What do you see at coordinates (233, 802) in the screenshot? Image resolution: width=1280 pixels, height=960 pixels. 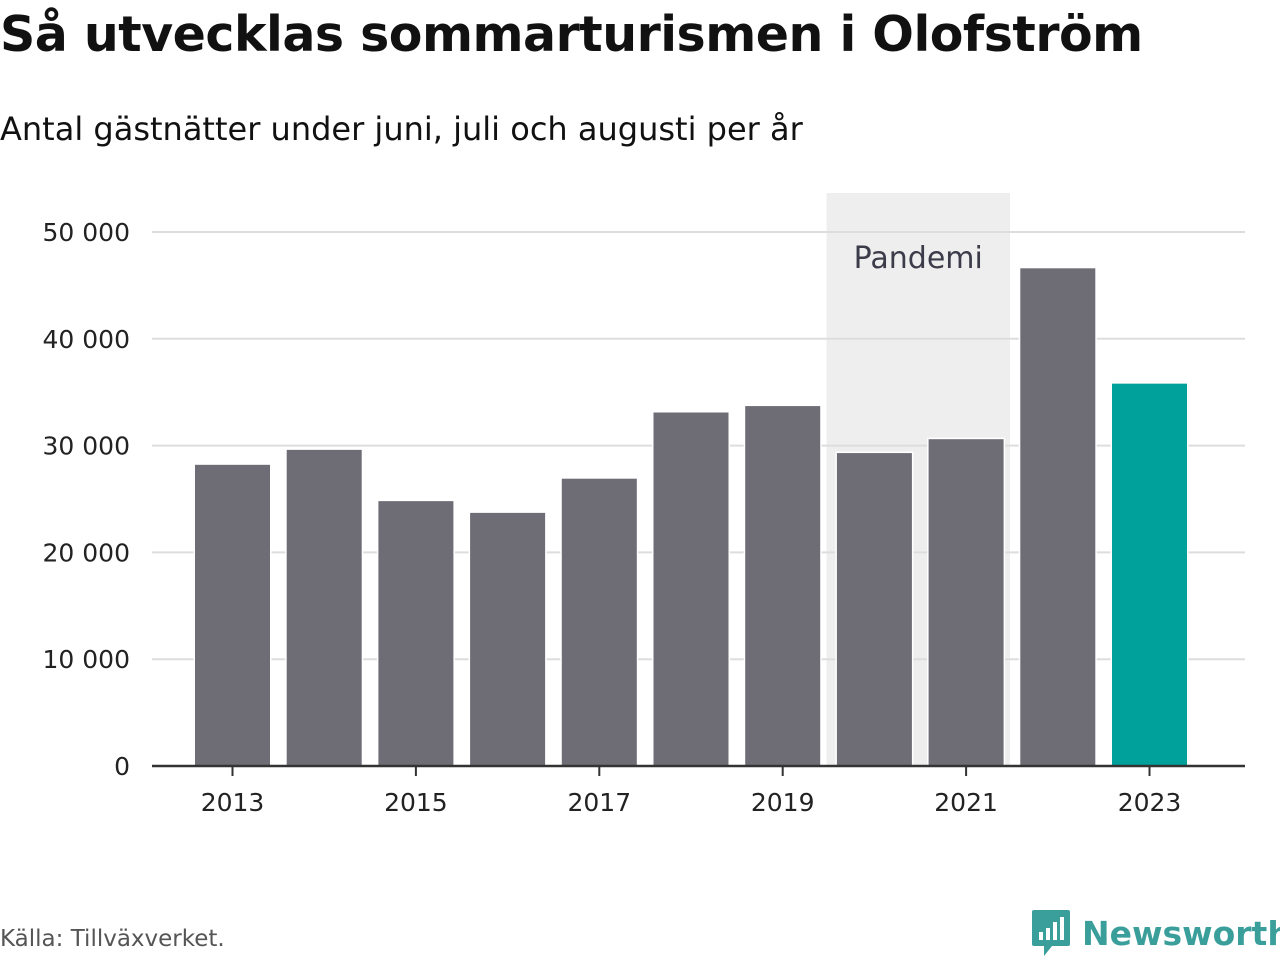 I see `x-tick-label: 2013` at bounding box center [233, 802].